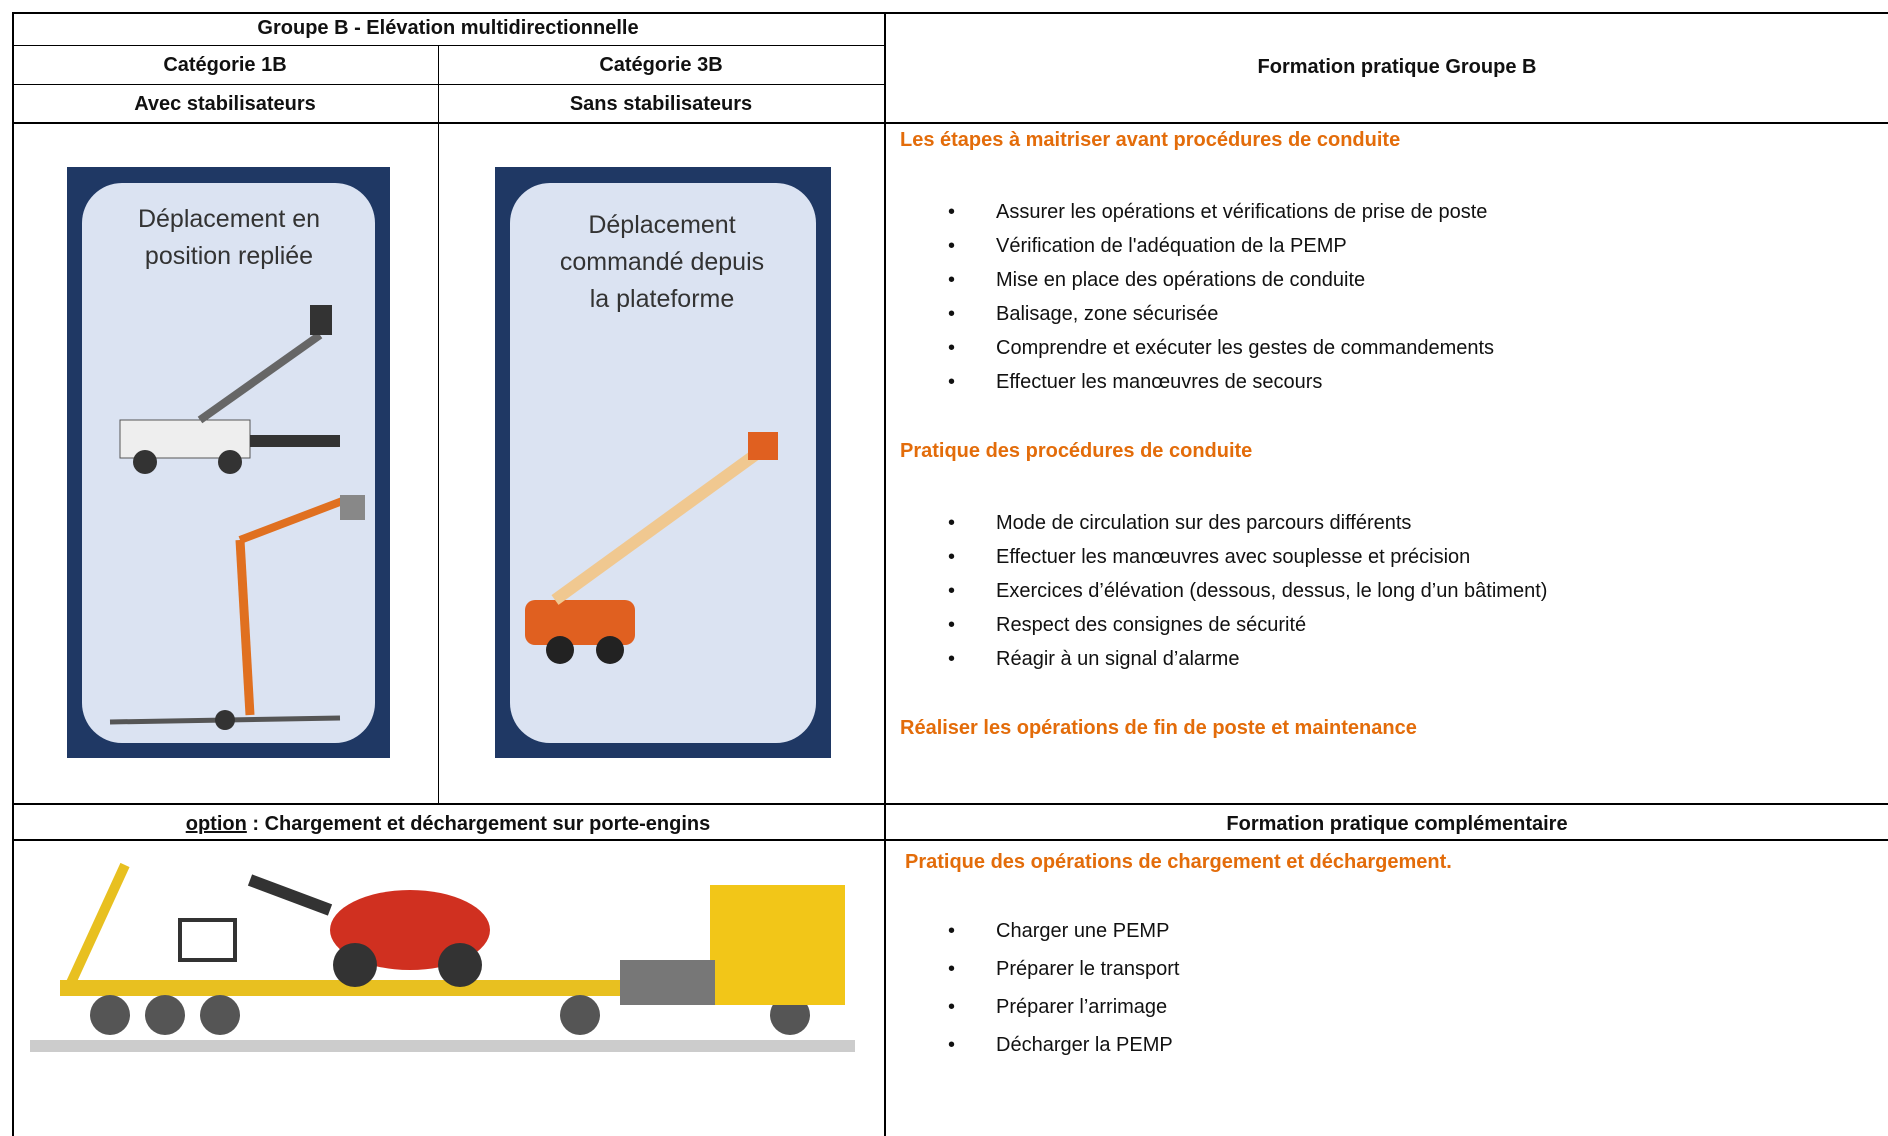  Describe the element at coordinates (1083, 931) in the screenshot. I see `list-item: Charger une PEMP` at that location.